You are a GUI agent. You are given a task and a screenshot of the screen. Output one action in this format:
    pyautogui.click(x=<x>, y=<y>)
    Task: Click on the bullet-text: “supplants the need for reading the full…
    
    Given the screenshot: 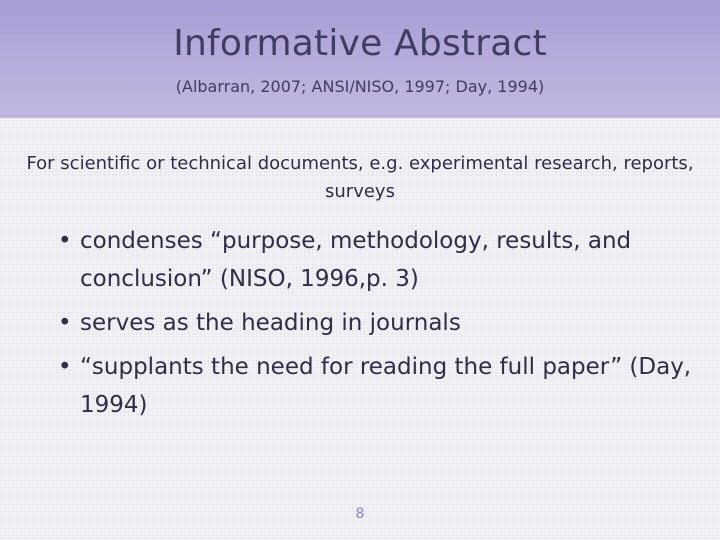 What is the action you would take?
    pyautogui.click(x=386, y=386)
    